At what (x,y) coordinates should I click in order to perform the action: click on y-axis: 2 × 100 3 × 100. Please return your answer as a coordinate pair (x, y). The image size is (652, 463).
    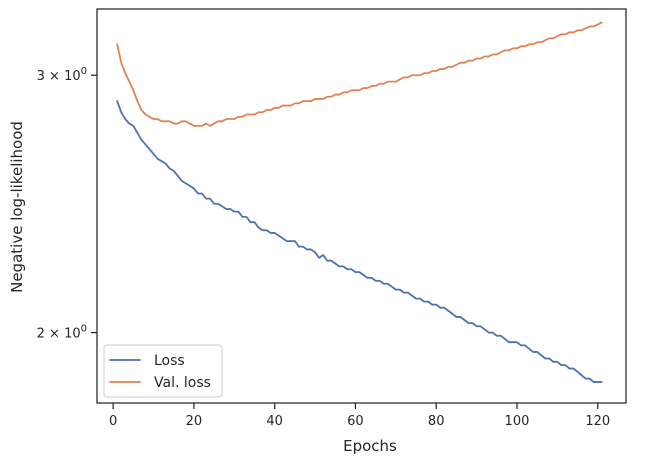
    Looking at the image, I should click on (67, 204).